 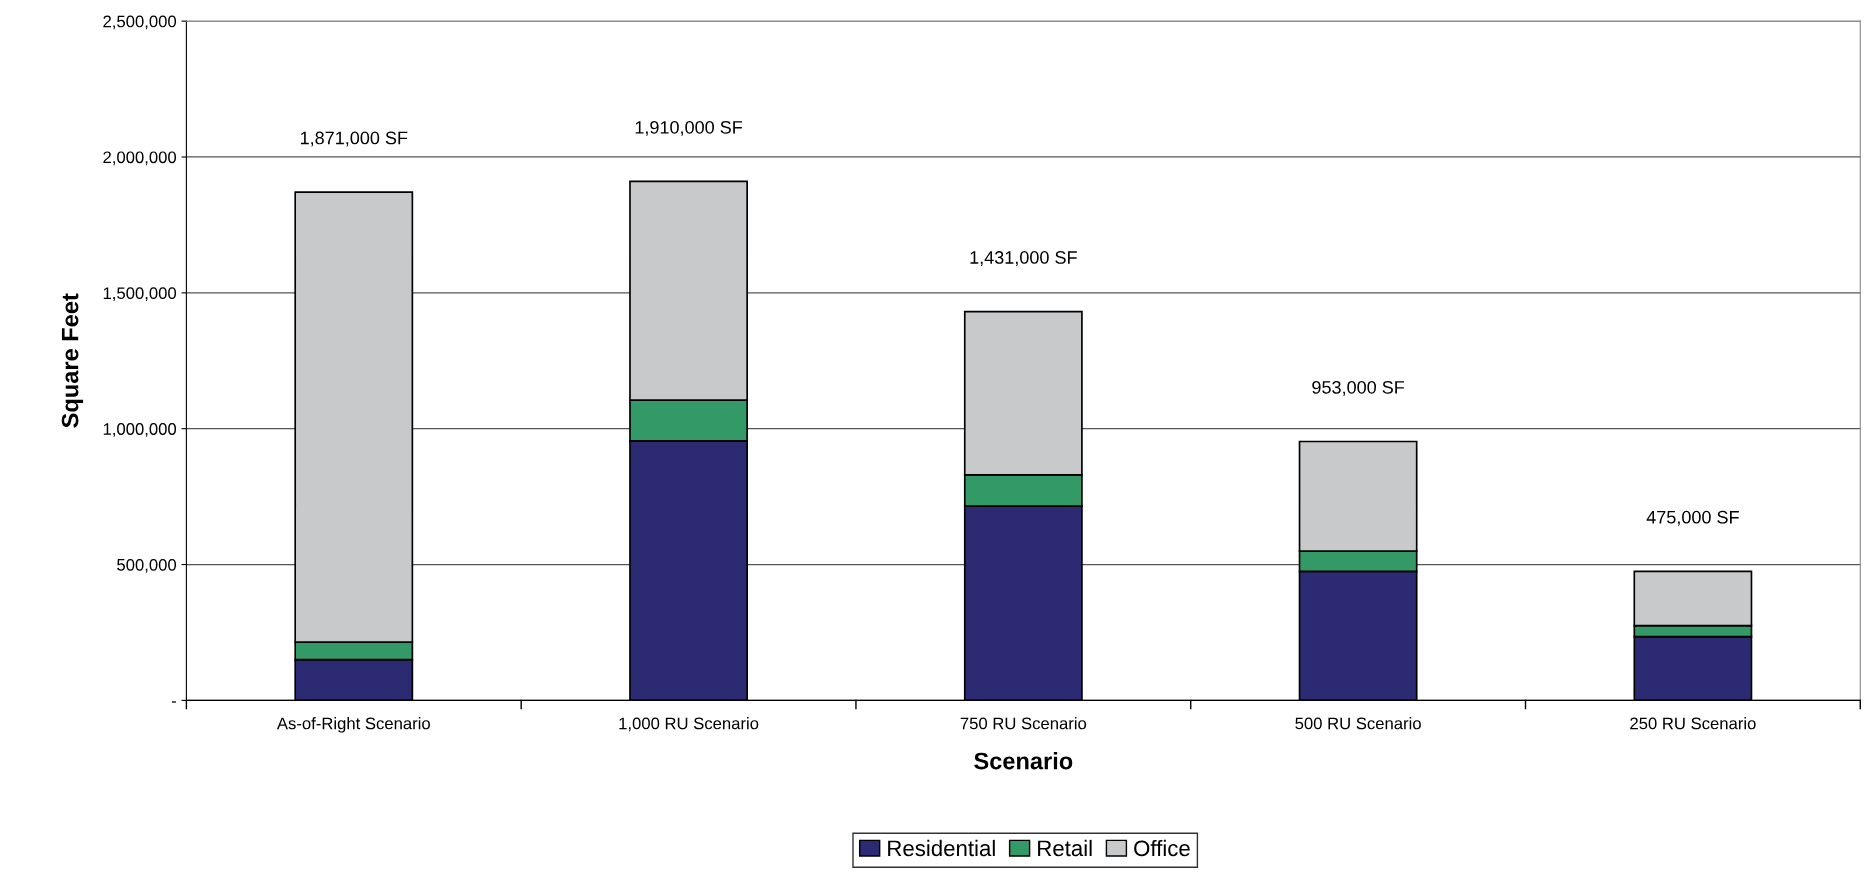 I want to click on total-label: 1,431,000 SF, so click(x=1023, y=258).